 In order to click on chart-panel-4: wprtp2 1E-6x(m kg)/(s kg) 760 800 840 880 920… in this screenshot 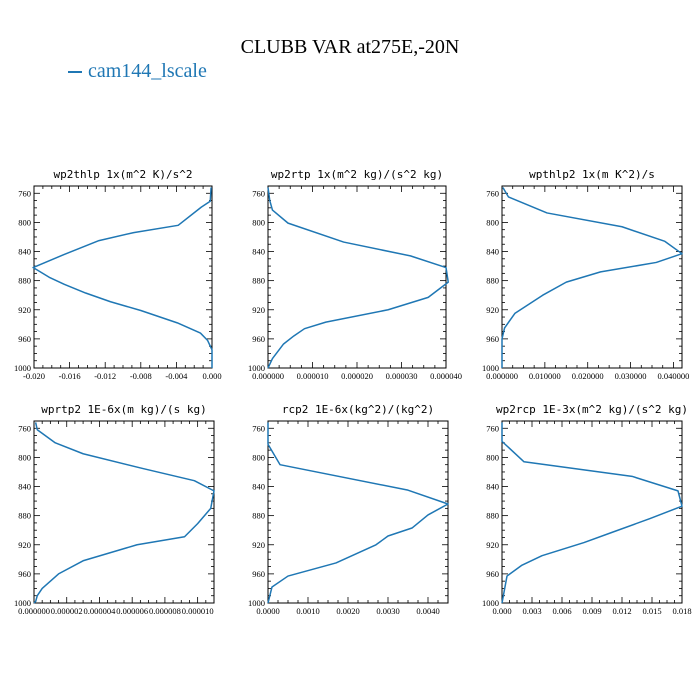, I will do `click(114, 509)`.